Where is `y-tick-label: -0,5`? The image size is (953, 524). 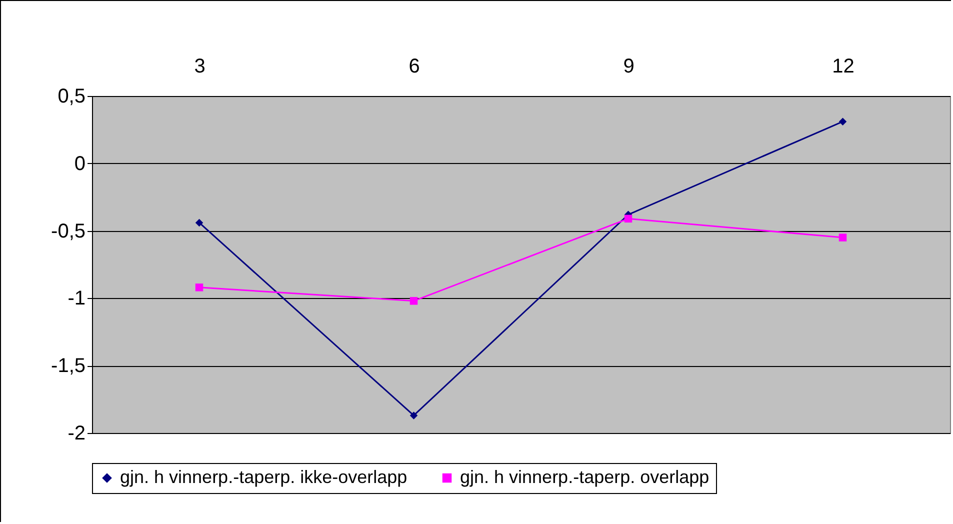
y-tick-label: -0,5 is located at coordinates (68, 231).